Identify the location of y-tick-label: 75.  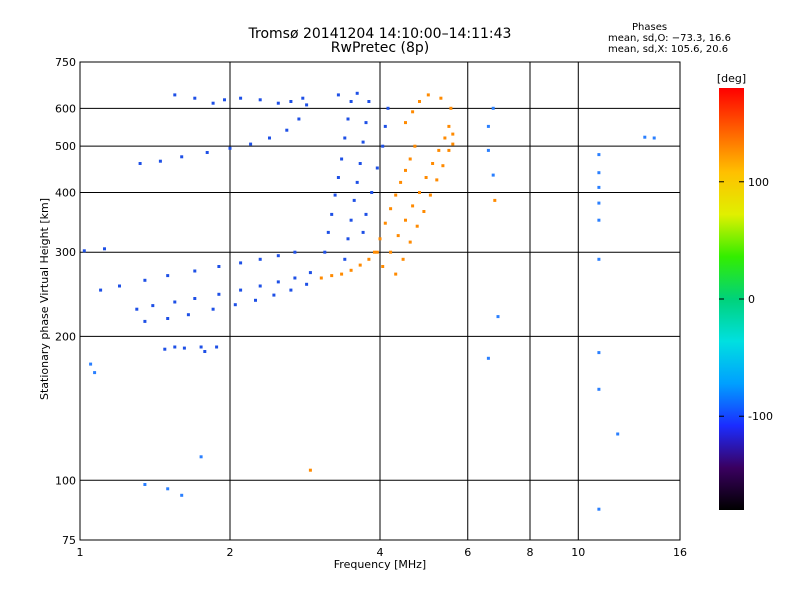
(69, 540).